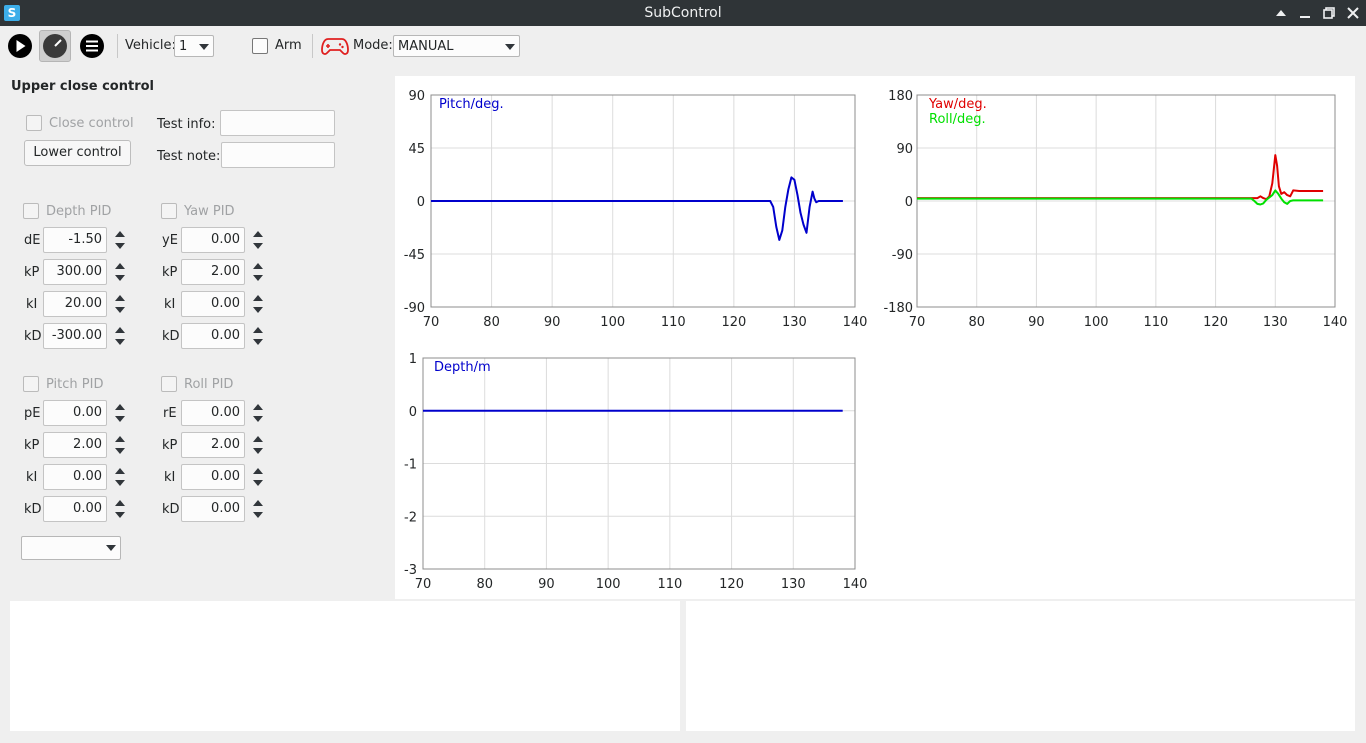 Image resolution: width=1366 pixels, height=743 pixels. Describe the element at coordinates (414, 255) in the screenshot. I see `y-tick-label: -45` at that location.